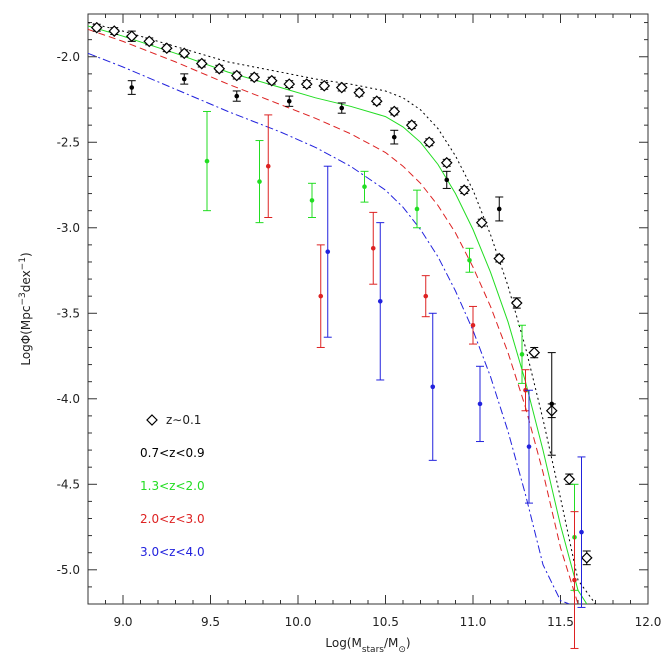 The image size is (668, 668). What do you see at coordinates (298, 622) in the screenshot?
I see `x-tick-label: 10.0` at bounding box center [298, 622].